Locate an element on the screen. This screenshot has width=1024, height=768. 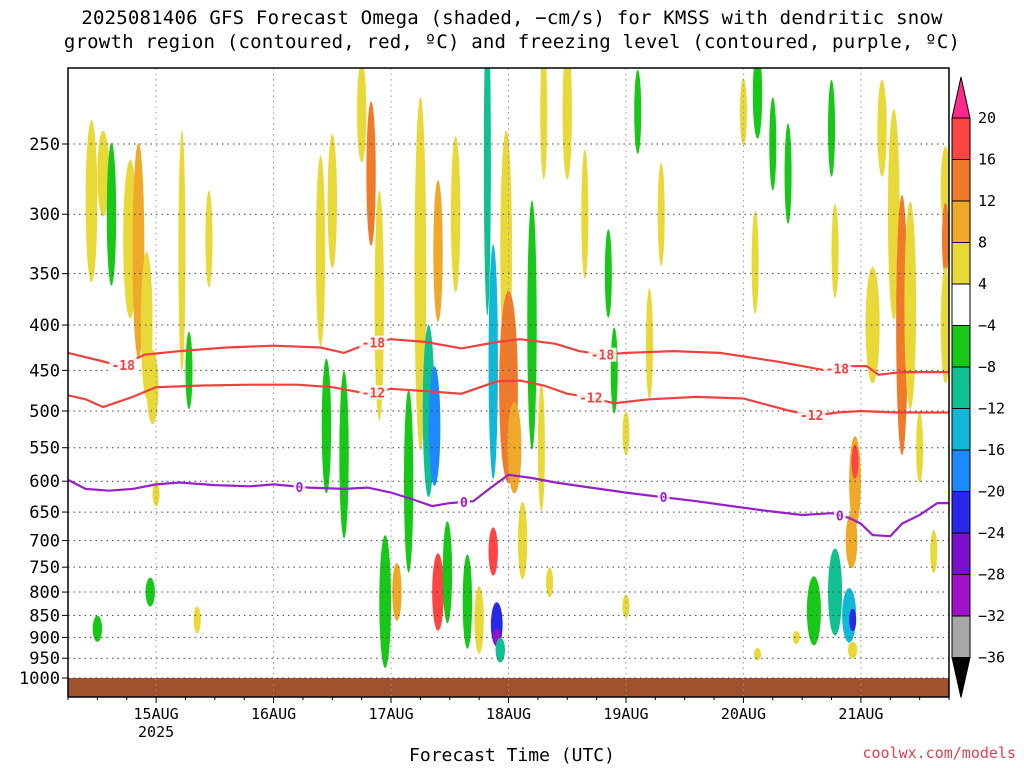
contour-label-2: -18 is located at coordinates (603, 356).